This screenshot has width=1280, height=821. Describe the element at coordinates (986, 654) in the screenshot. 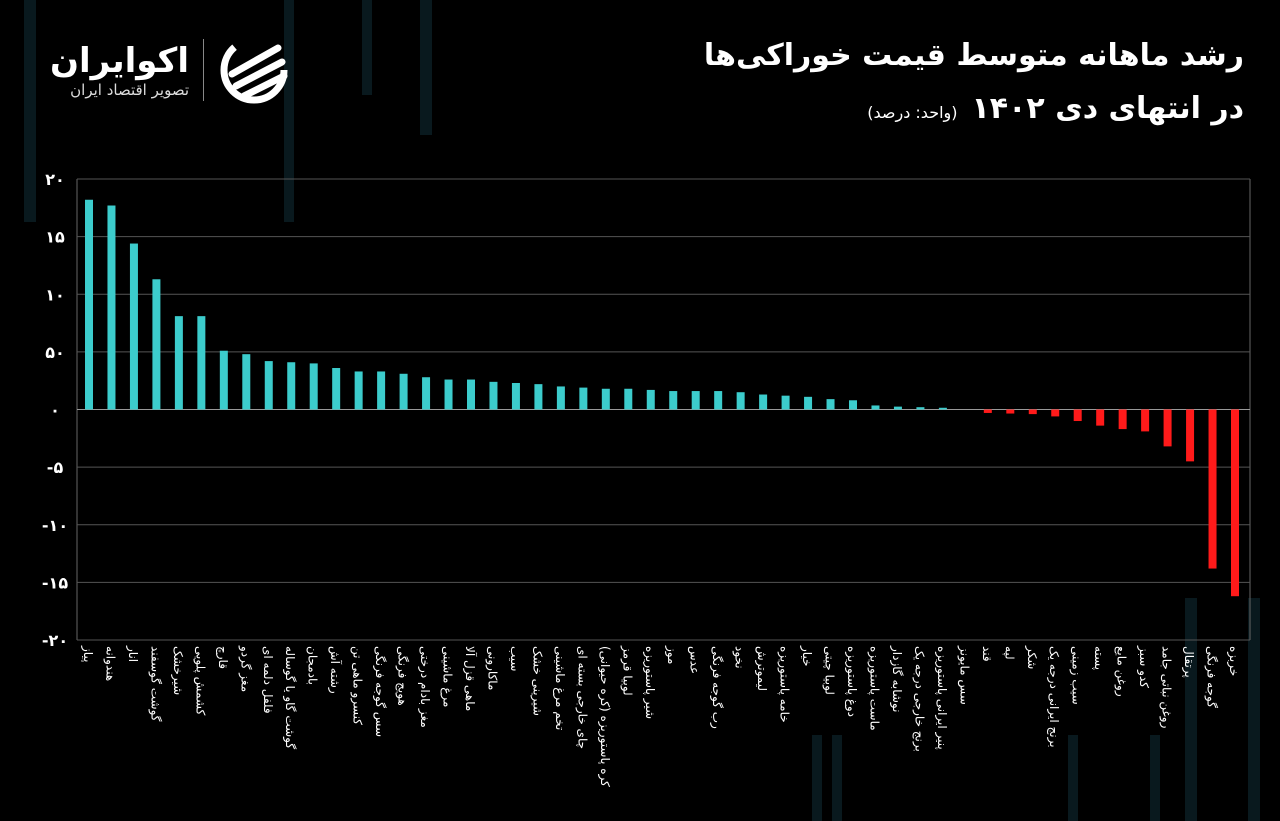

I see `x-tick-label: قند` at that location.